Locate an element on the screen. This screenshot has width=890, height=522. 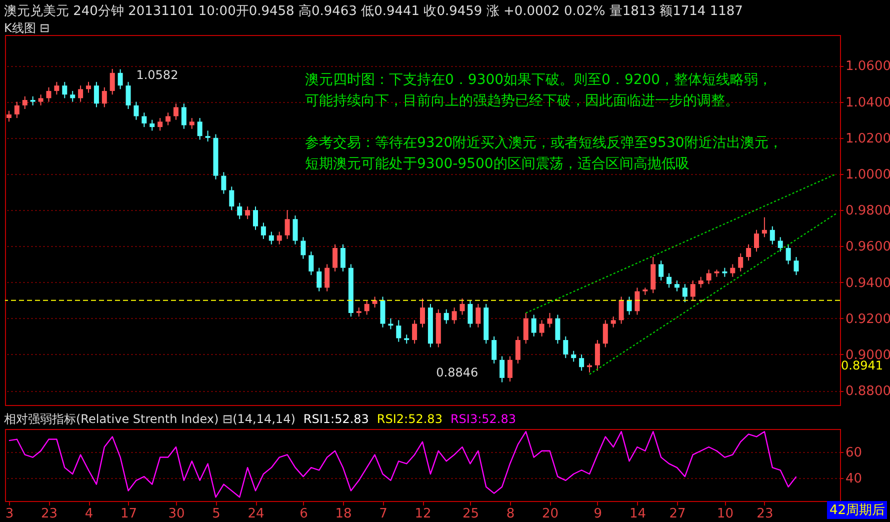
x-tick-label: 24 is located at coordinates (256, 514).